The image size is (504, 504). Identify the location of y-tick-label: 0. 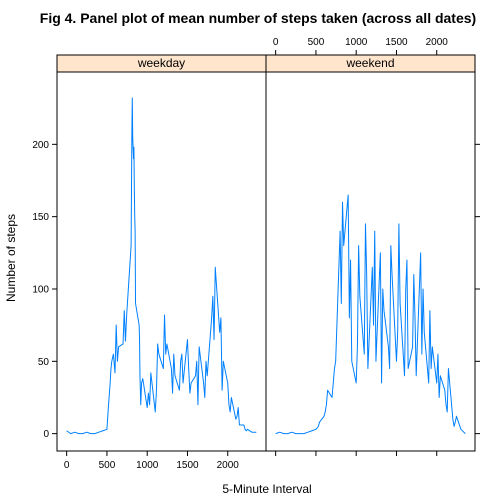
(46, 434).